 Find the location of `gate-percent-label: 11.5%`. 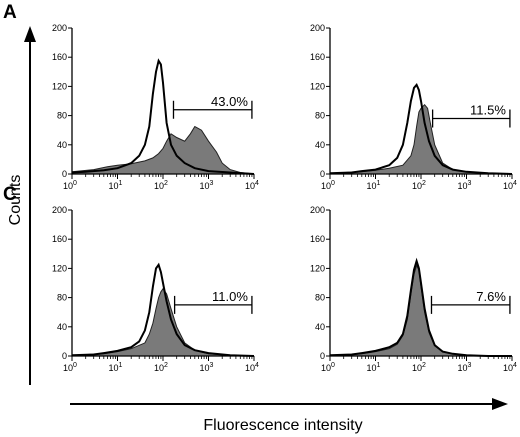

gate-percent-label: 11.5% is located at coordinates (488, 110).